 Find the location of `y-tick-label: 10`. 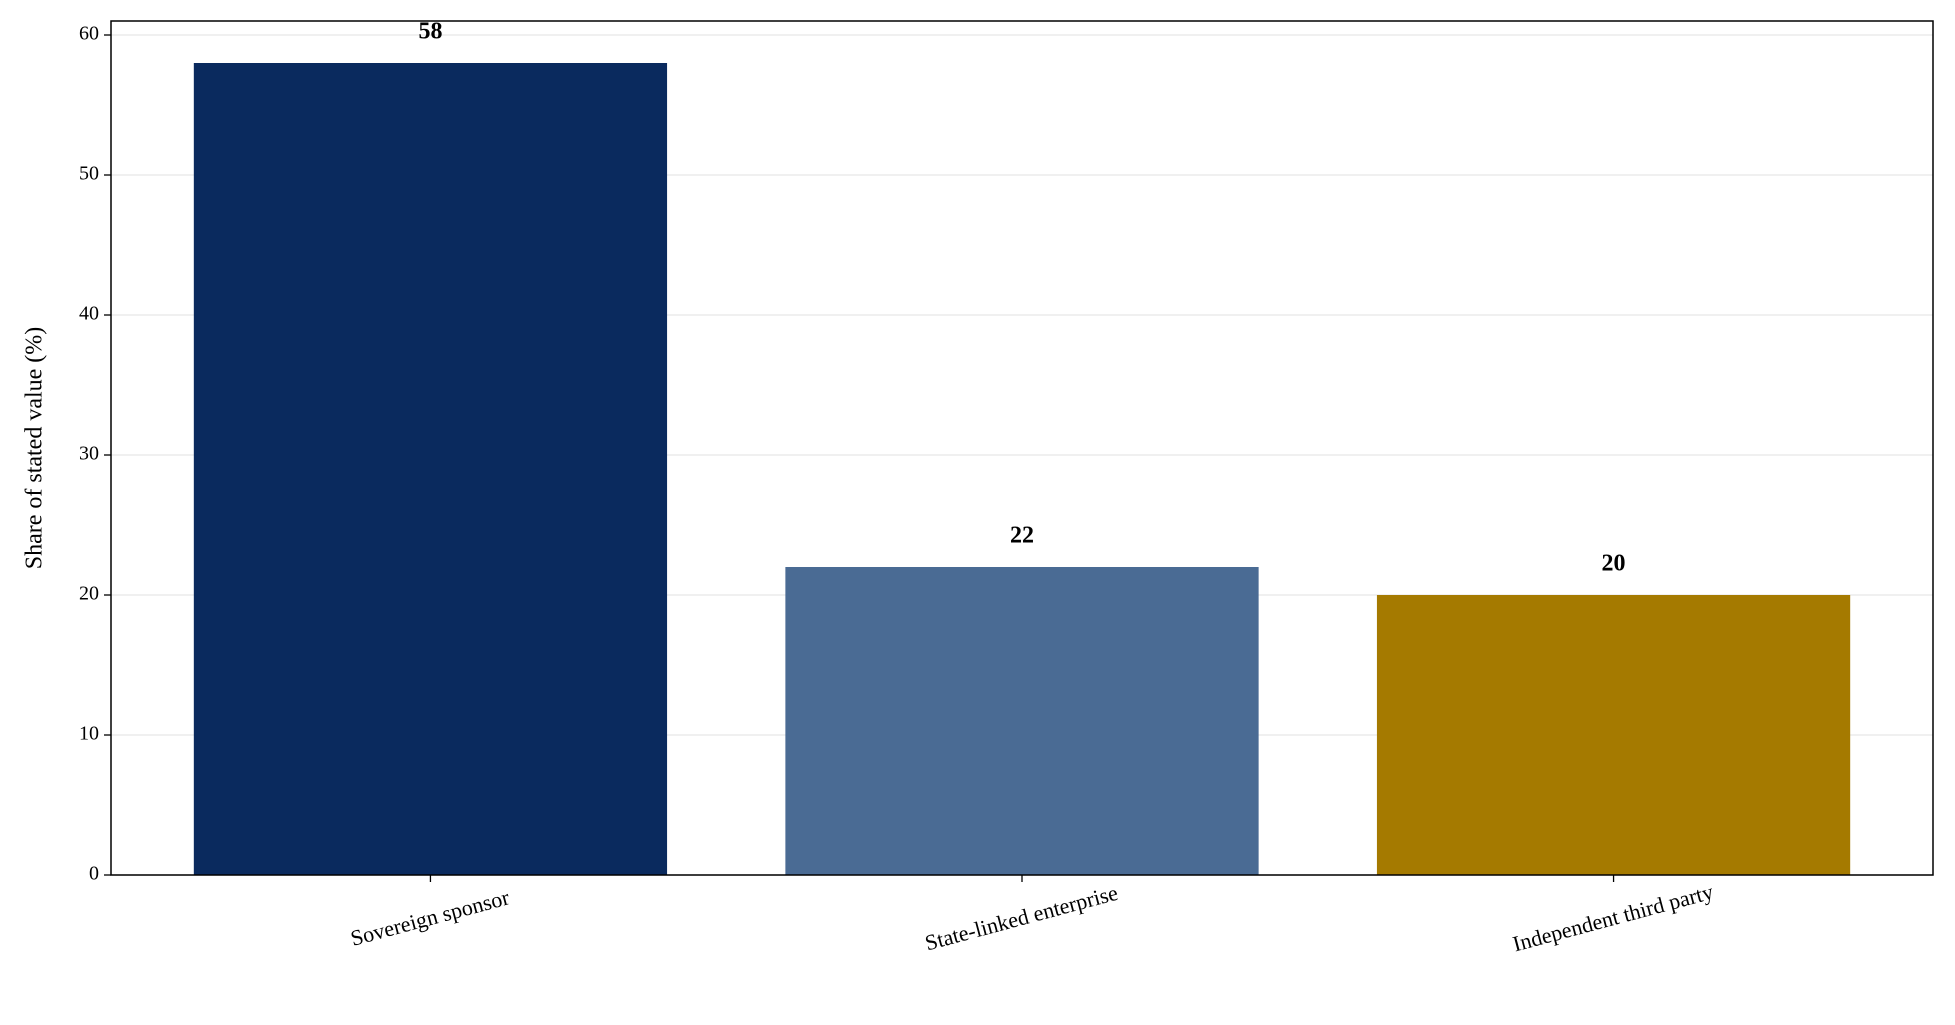

y-tick-label: 10 is located at coordinates (89, 734).